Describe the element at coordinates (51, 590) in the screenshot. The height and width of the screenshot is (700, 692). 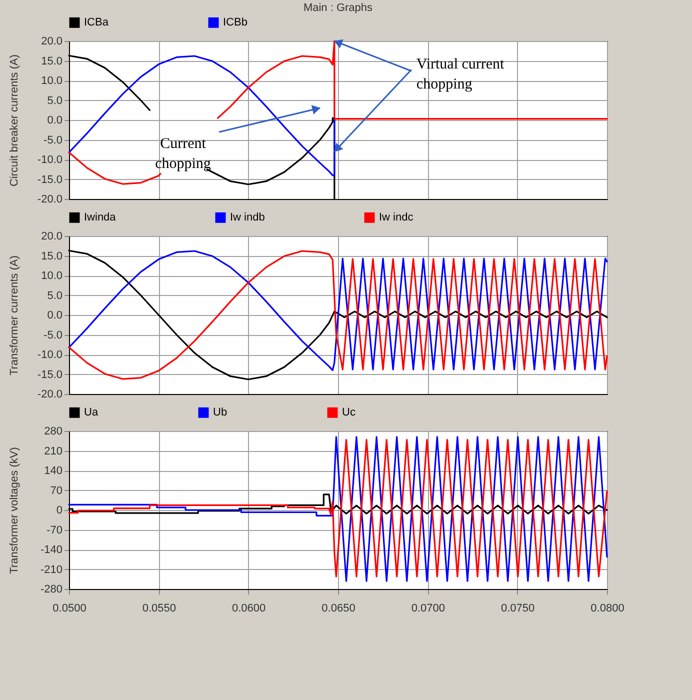
I see `y-tick-label: -280` at that location.